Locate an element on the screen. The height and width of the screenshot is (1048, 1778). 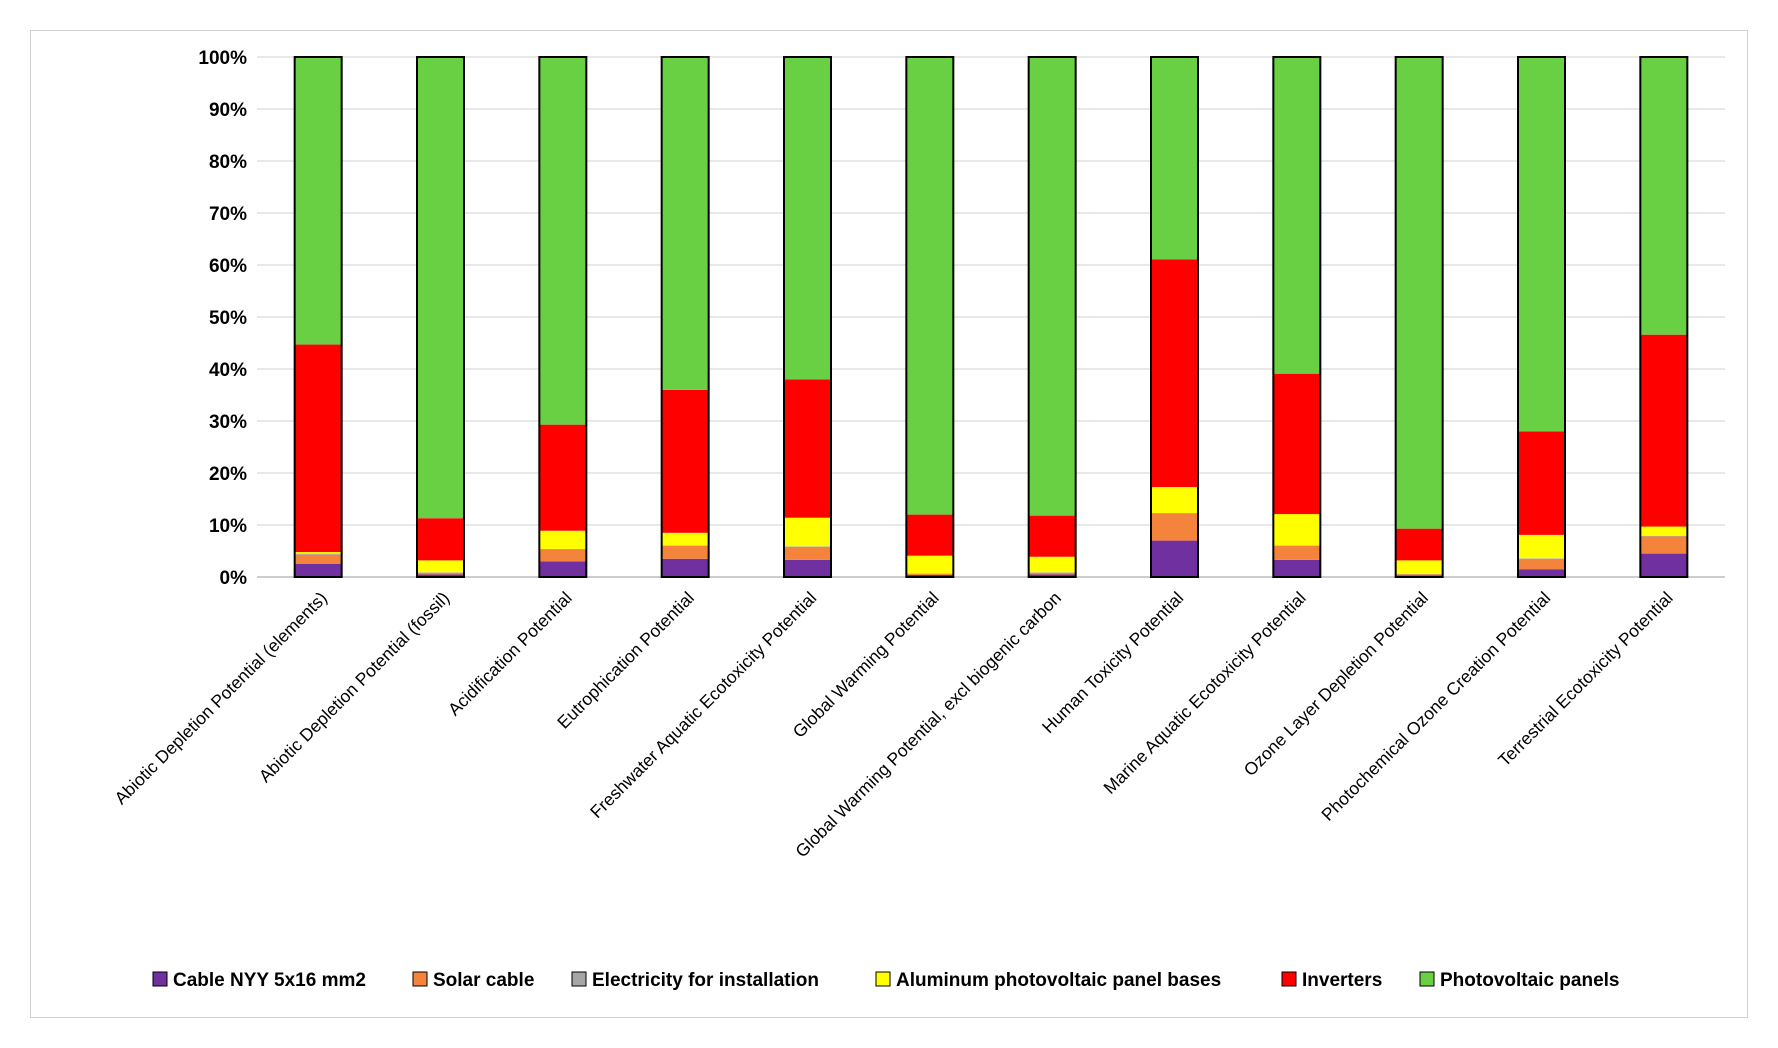
legend-label: Inverters is located at coordinates (1342, 980).